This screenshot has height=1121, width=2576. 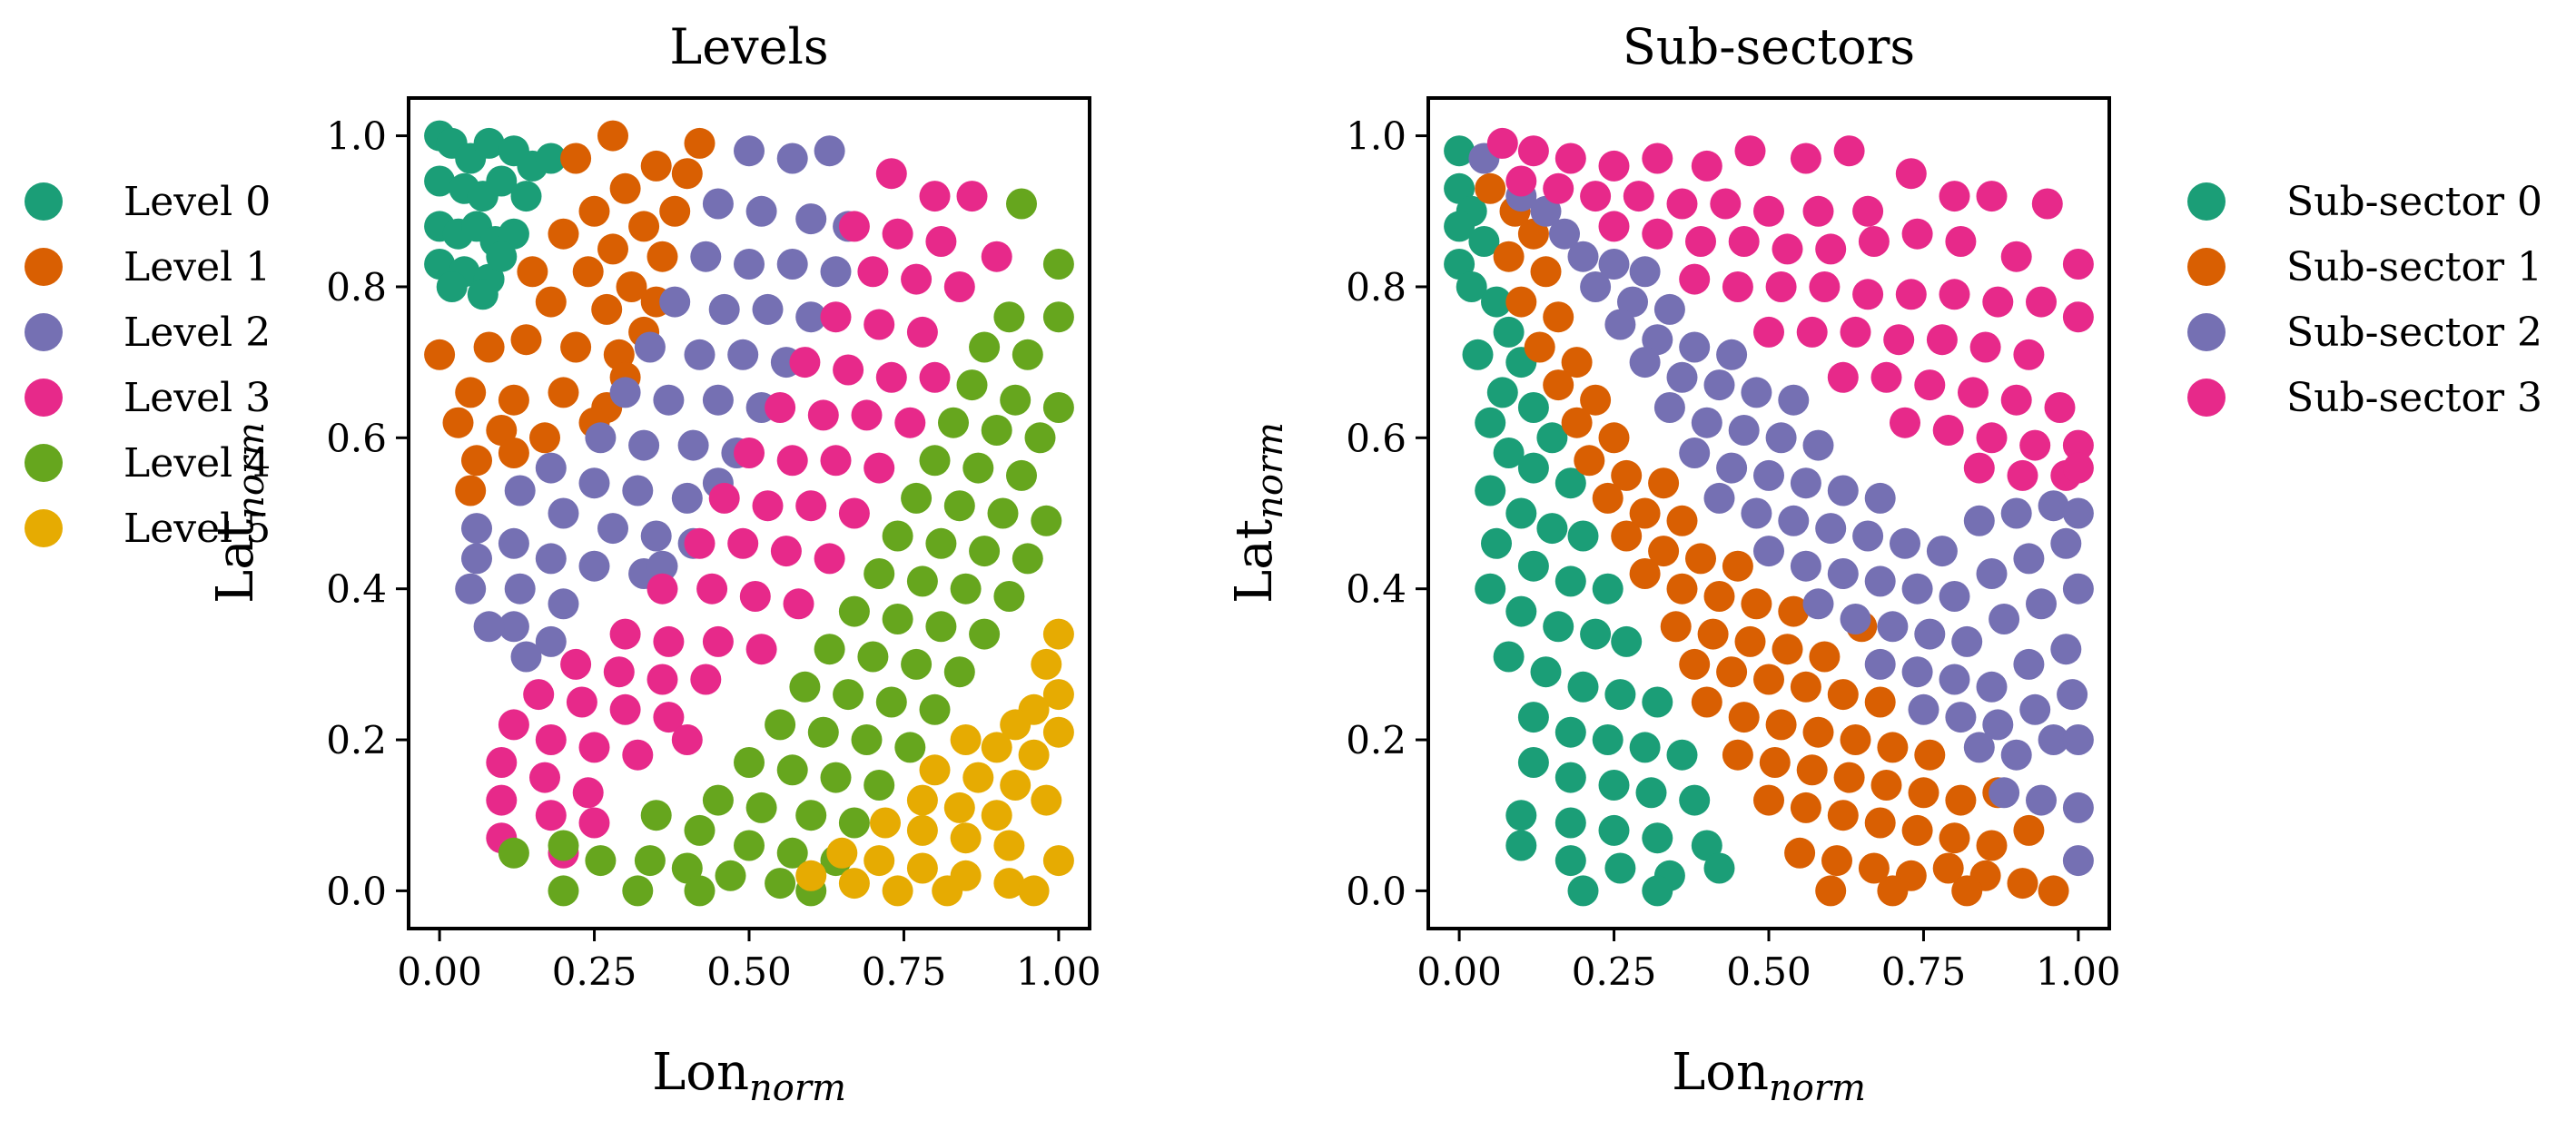 I want to click on sub-sectors-y-label: Latnorm, so click(x=1258, y=513).